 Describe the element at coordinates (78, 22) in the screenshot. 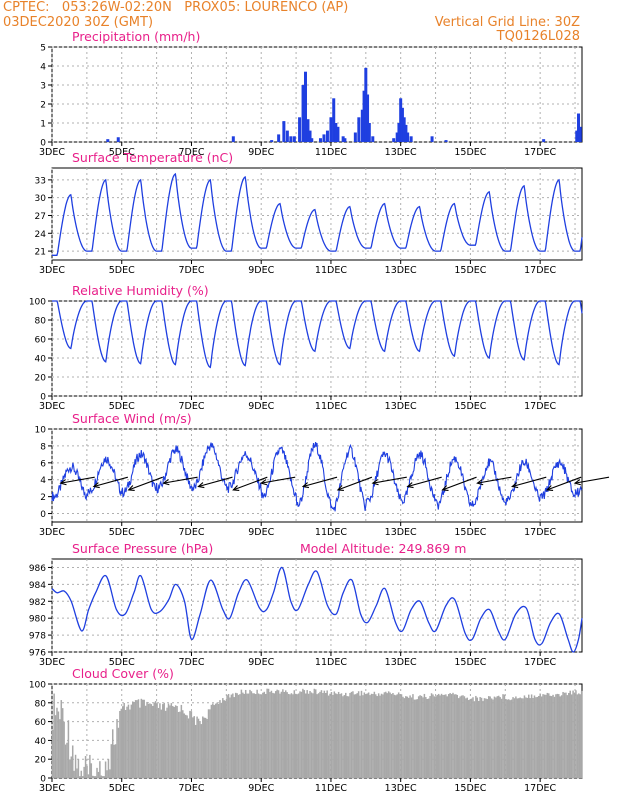

I see `header-date: 03DEC2020 30Z (GMT)` at that location.